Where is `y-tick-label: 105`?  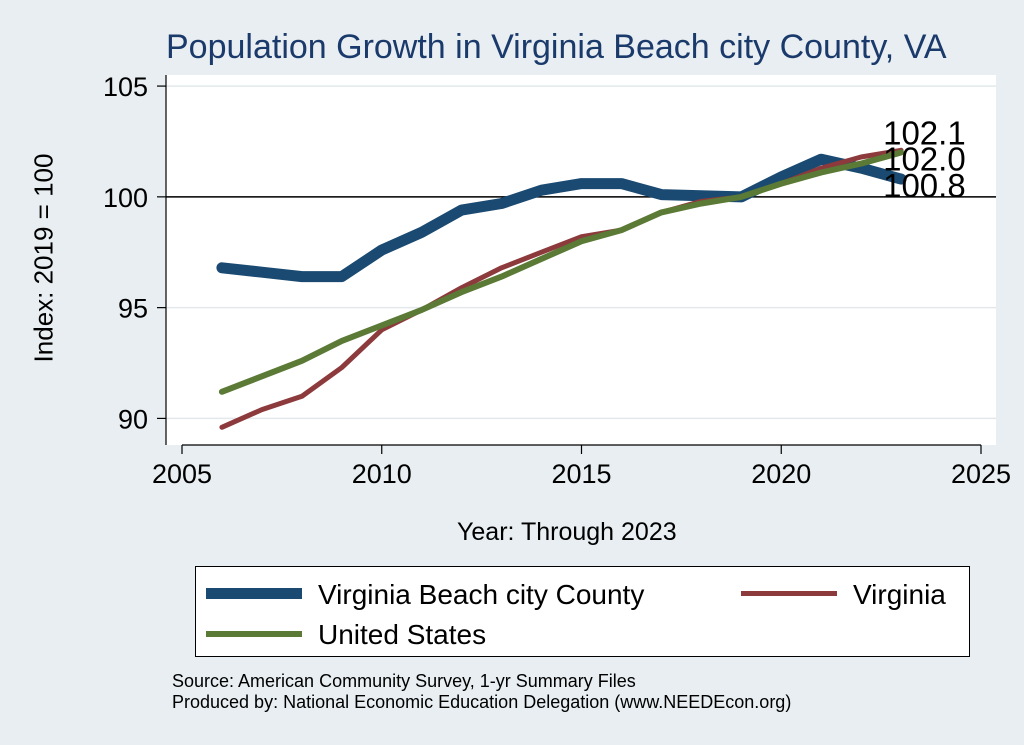 y-tick-label: 105 is located at coordinates (125, 87).